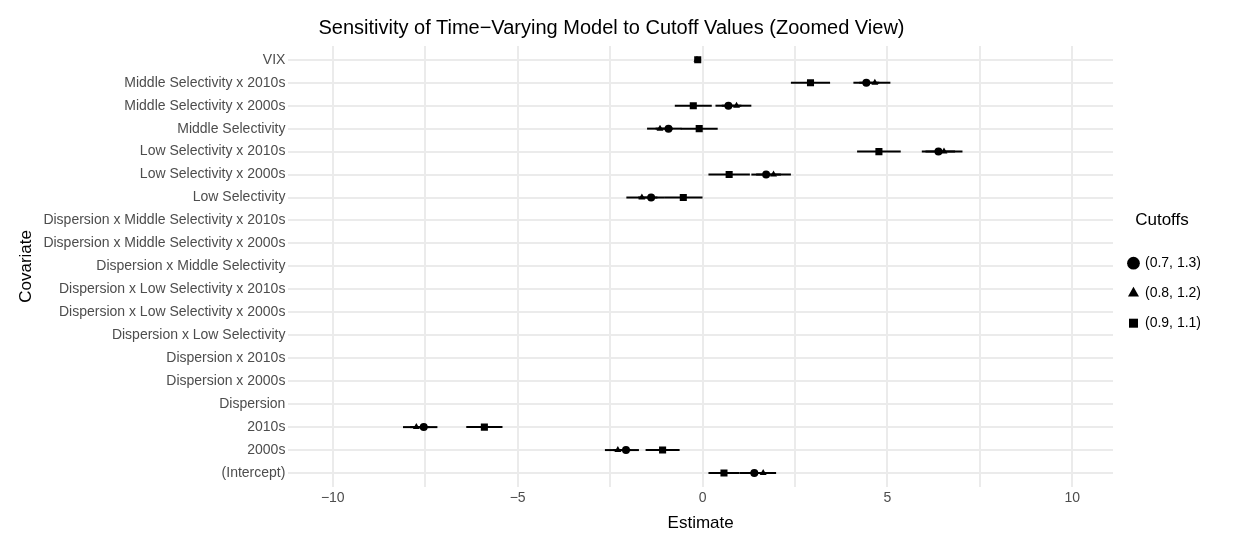 The height and width of the screenshot is (546, 1239). I want to click on x-tick-label: 0, so click(702, 497).